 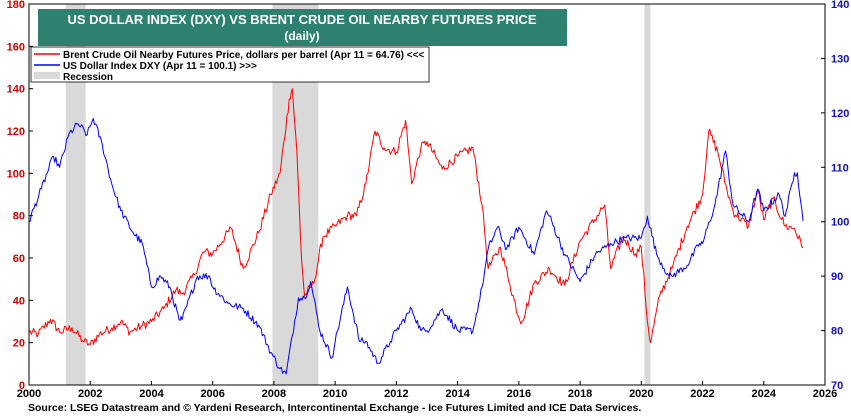 I want to click on right-tick-label: 110, so click(x=840, y=168).